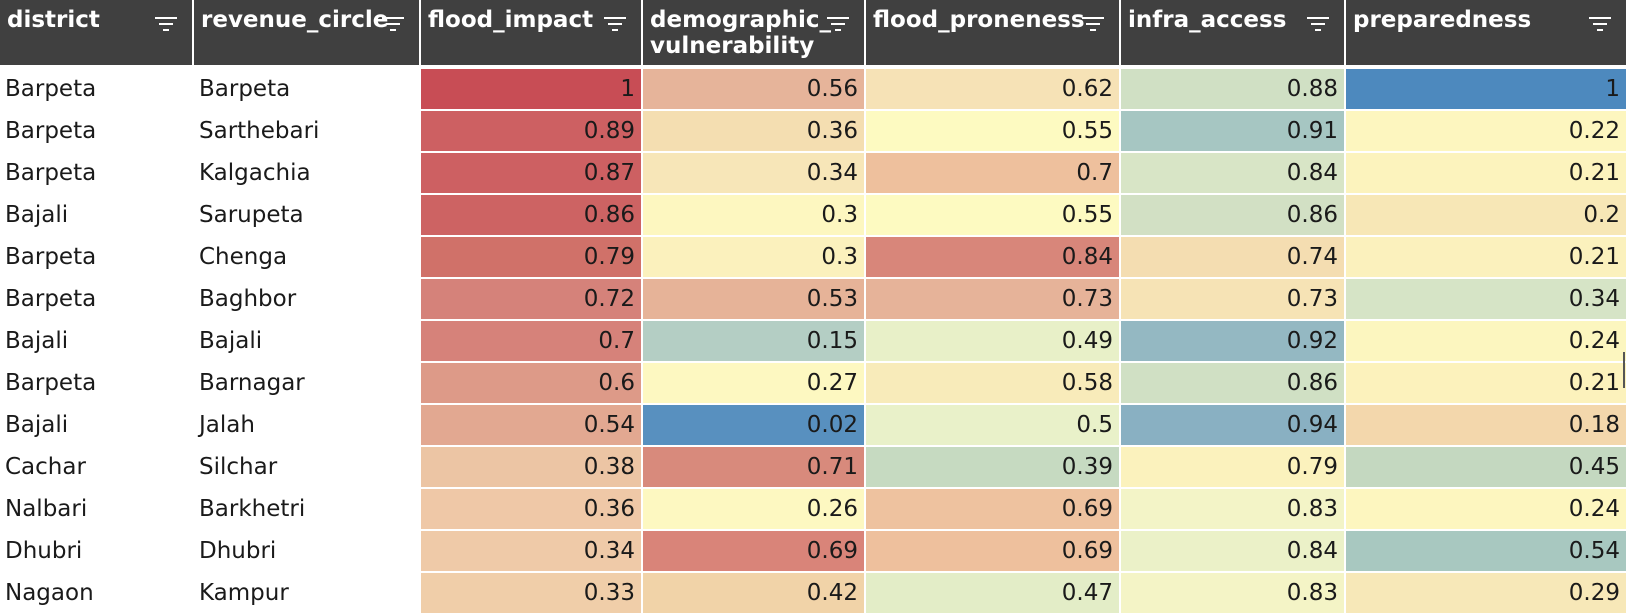 The height and width of the screenshot is (614, 1626). What do you see at coordinates (531, 298) in the screenshot?
I see `cell-flood-impact: 0.72` at bounding box center [531, 298].